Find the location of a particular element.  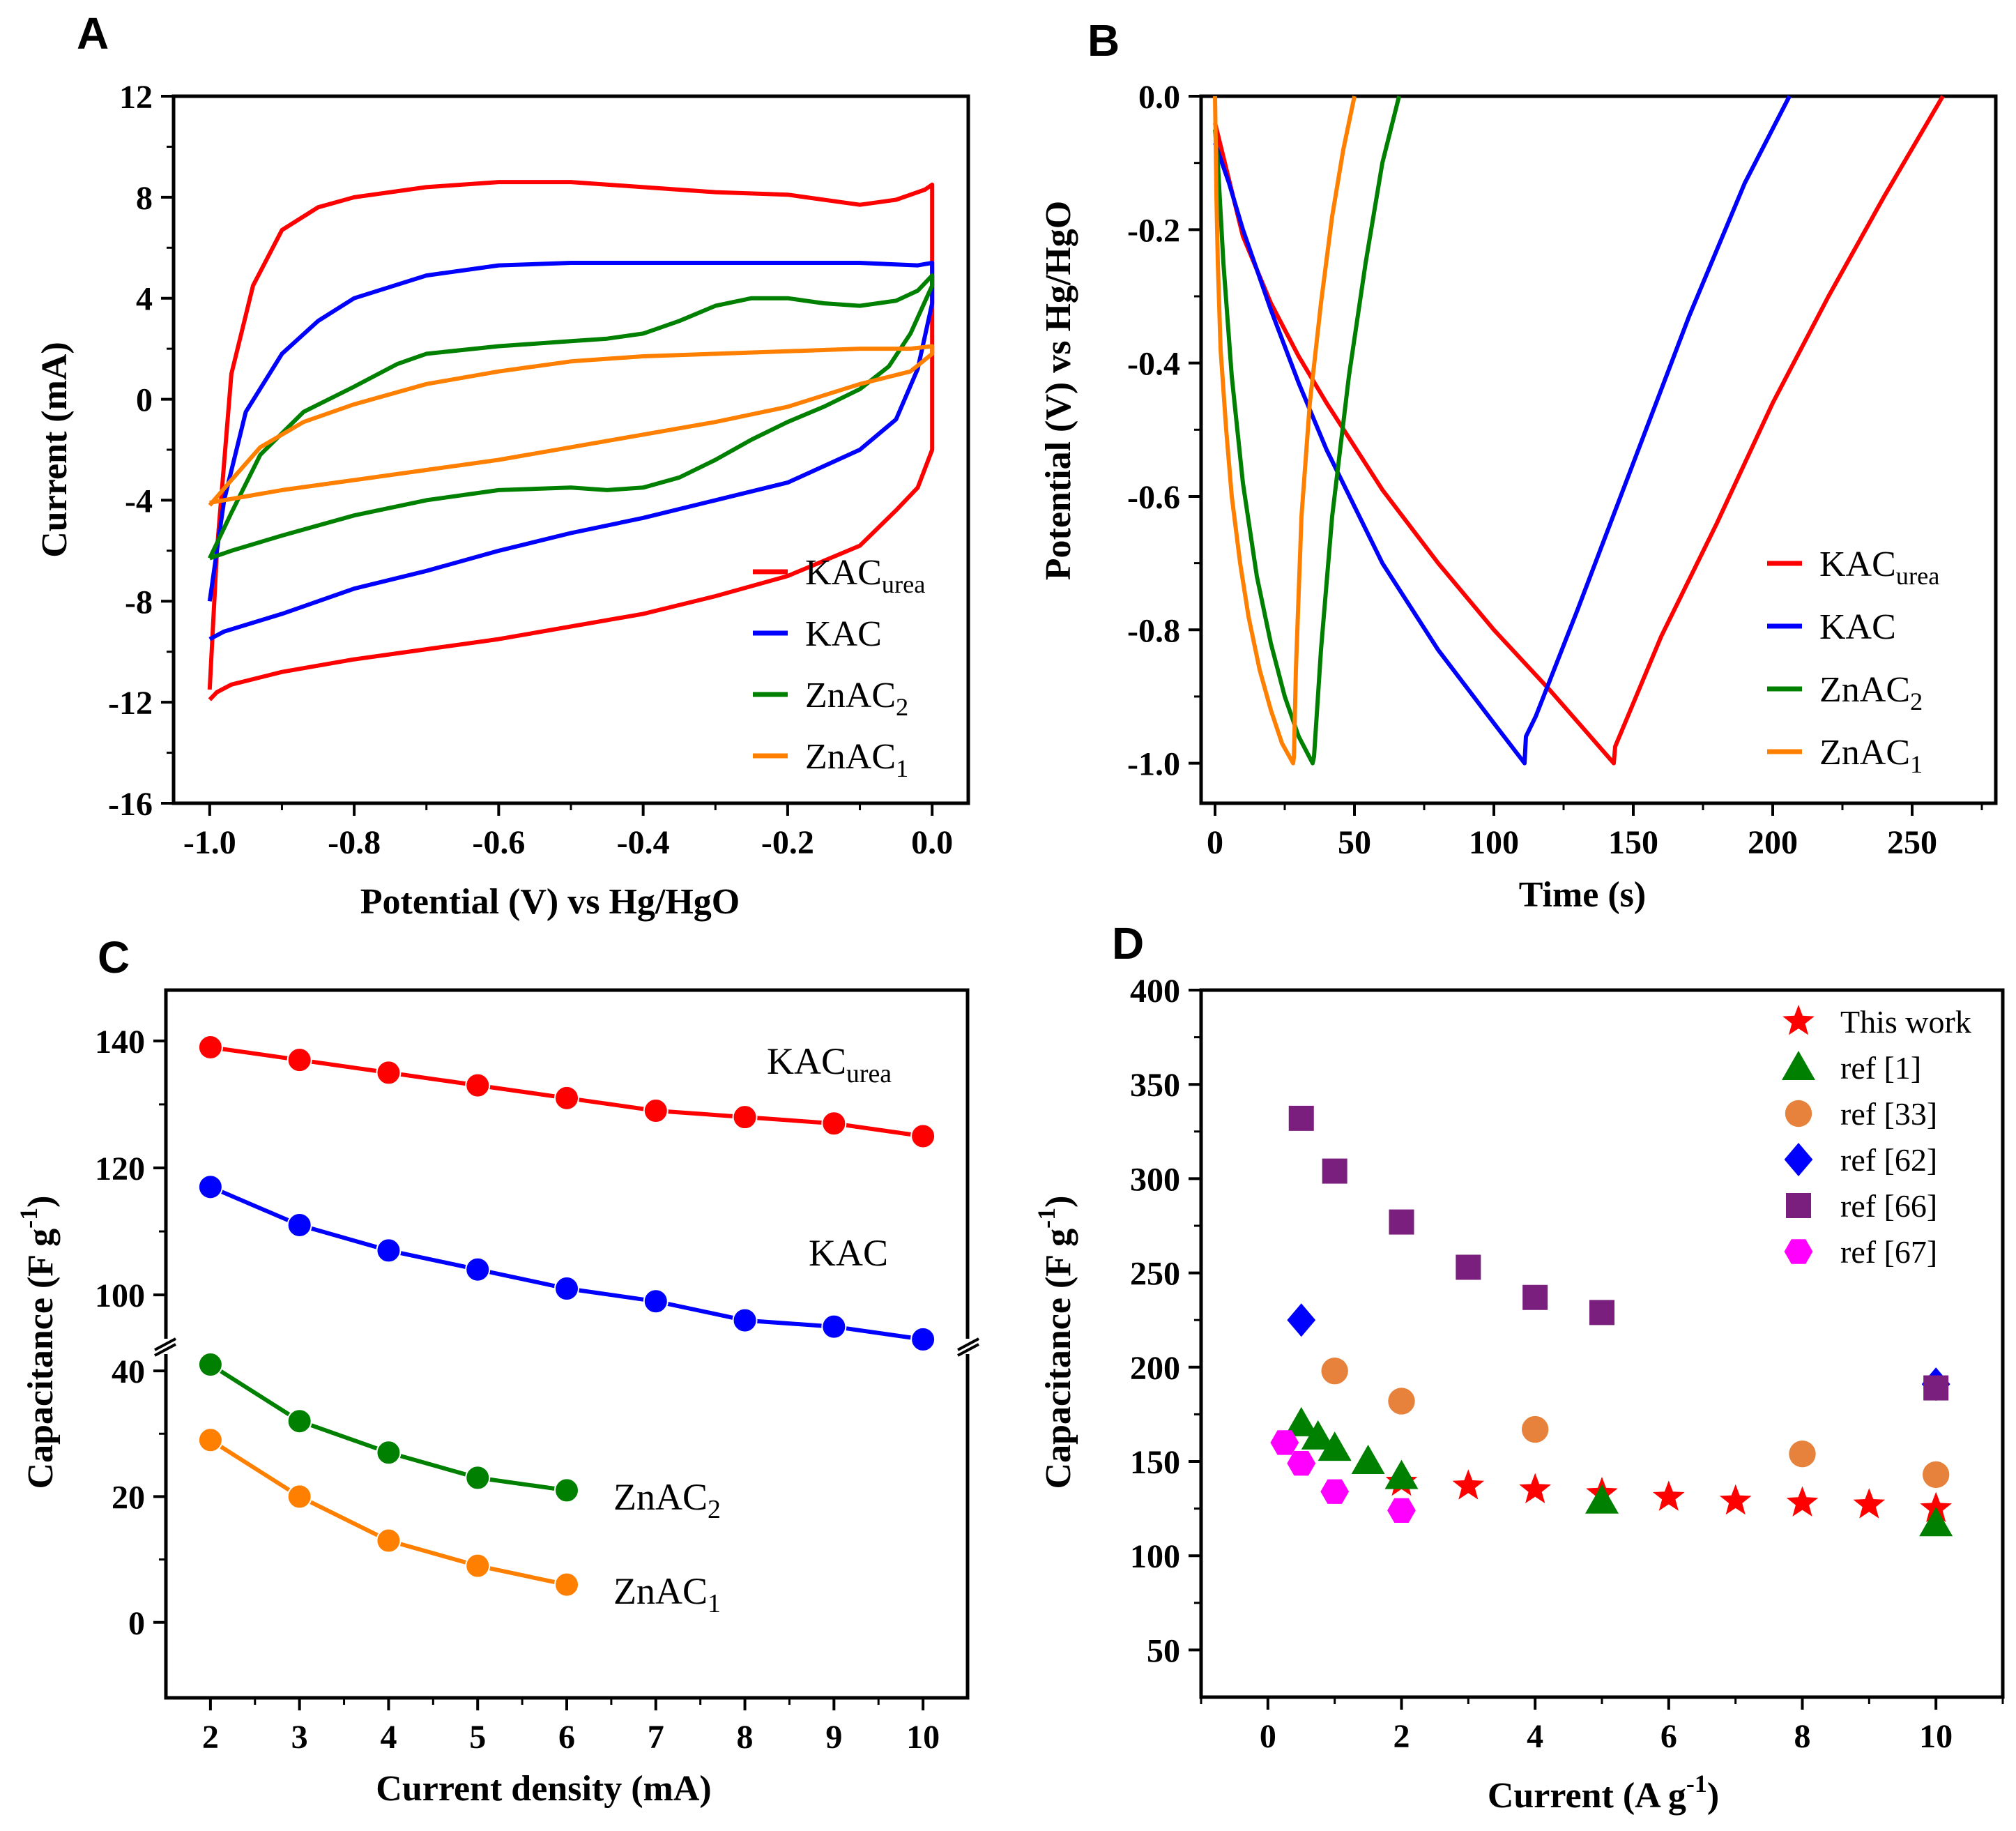

series-group-a is located at coordinates (571, 440).